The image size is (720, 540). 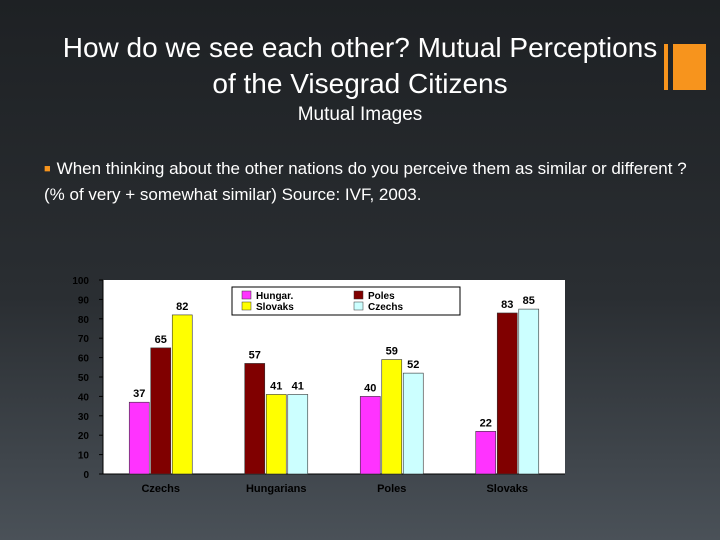 I want to click on bar-hungar-czechs, so click(x=139, y=438).